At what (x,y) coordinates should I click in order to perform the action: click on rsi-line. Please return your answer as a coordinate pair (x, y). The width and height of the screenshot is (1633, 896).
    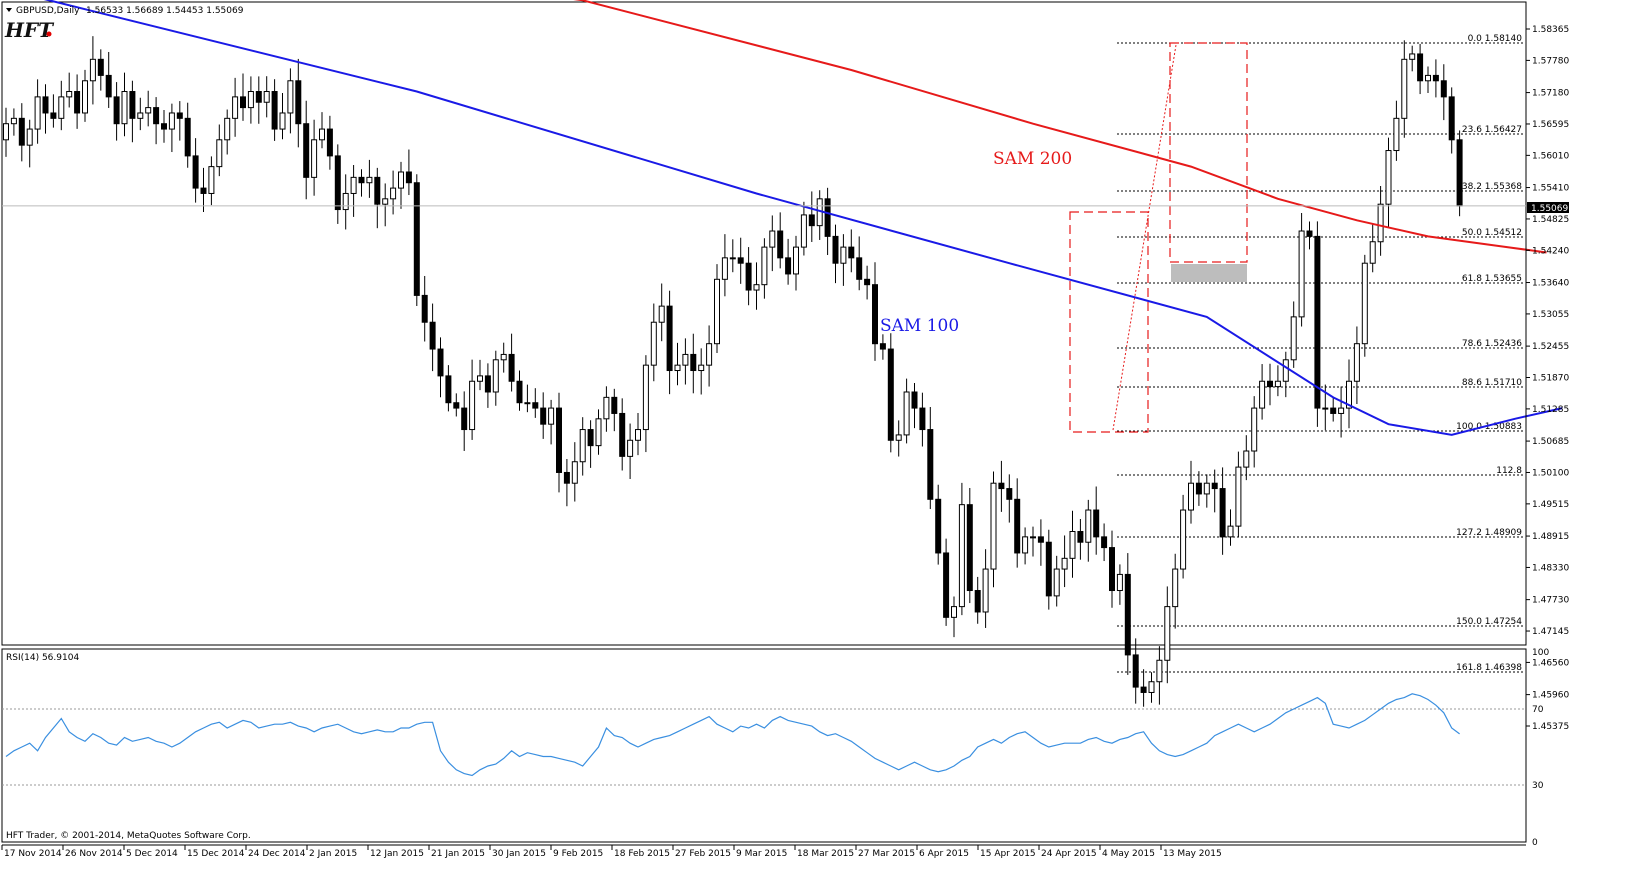
    Looking at the image, I should click on (732, 735).